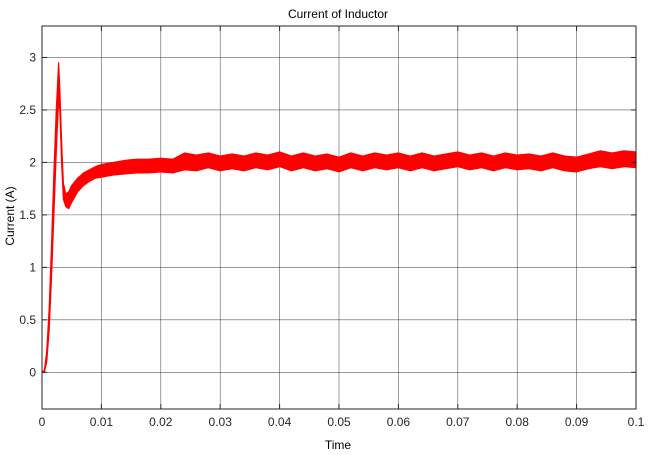 This screenshot has height=455, width=654. Describe the element at coordinates (32, 372) in the screenshot. I see `y-tick-label: 0` at that location.